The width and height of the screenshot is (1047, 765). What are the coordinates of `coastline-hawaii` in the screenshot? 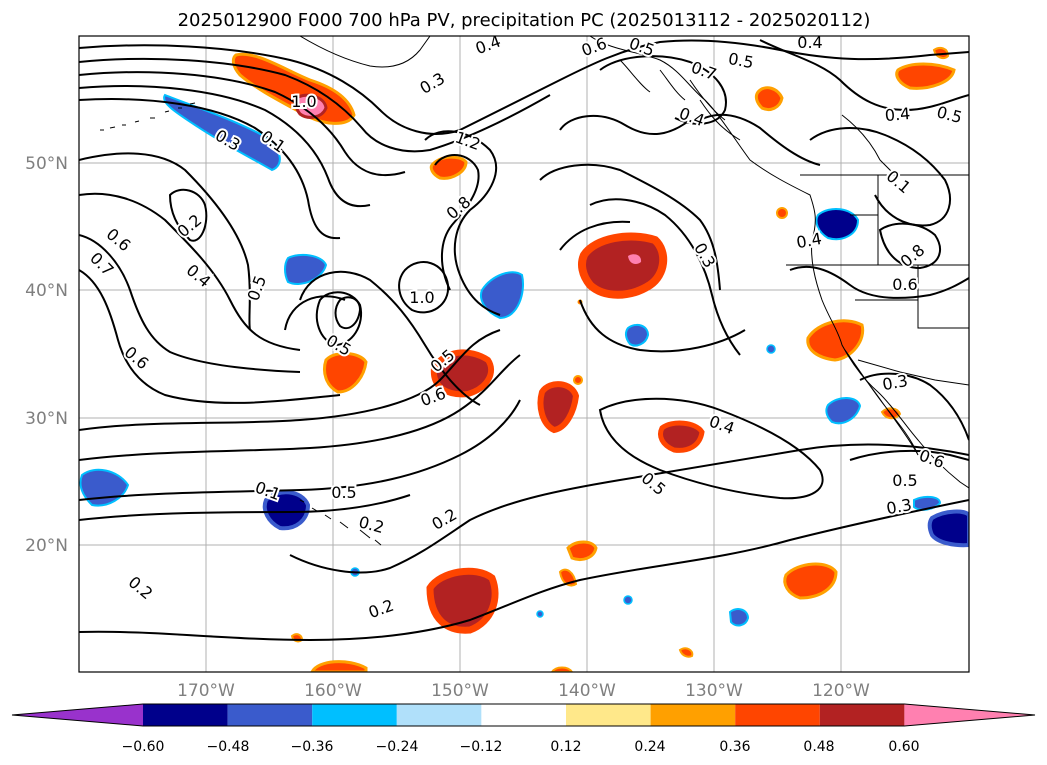 It's located at (340, 522).